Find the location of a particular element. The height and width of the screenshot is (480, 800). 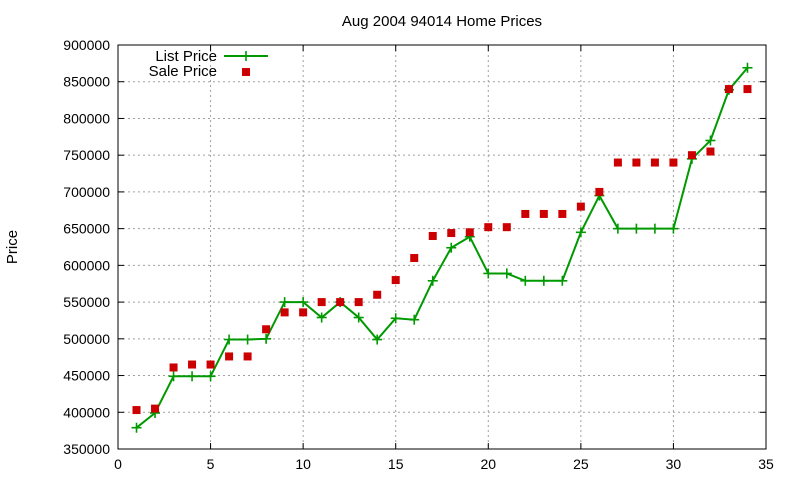

y-tick-label: 350000 is located at coordinates (86, 449).